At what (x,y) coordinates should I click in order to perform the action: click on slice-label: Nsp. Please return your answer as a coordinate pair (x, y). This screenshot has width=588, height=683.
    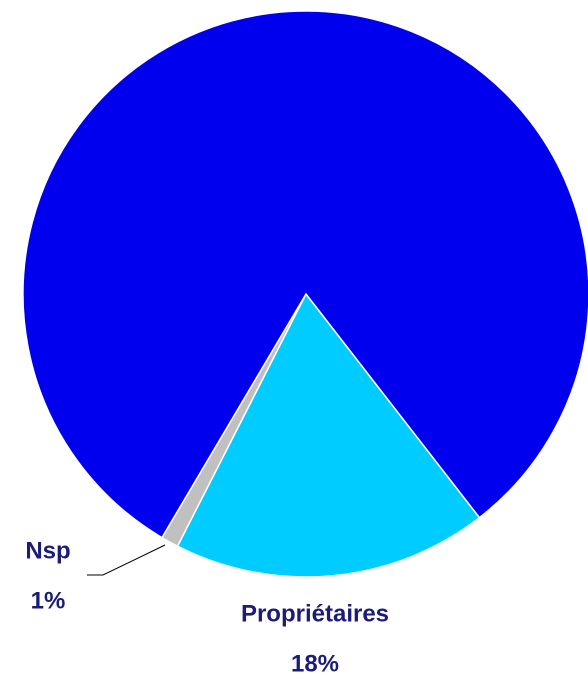
    Looking at the image, I should click on (47, 550).